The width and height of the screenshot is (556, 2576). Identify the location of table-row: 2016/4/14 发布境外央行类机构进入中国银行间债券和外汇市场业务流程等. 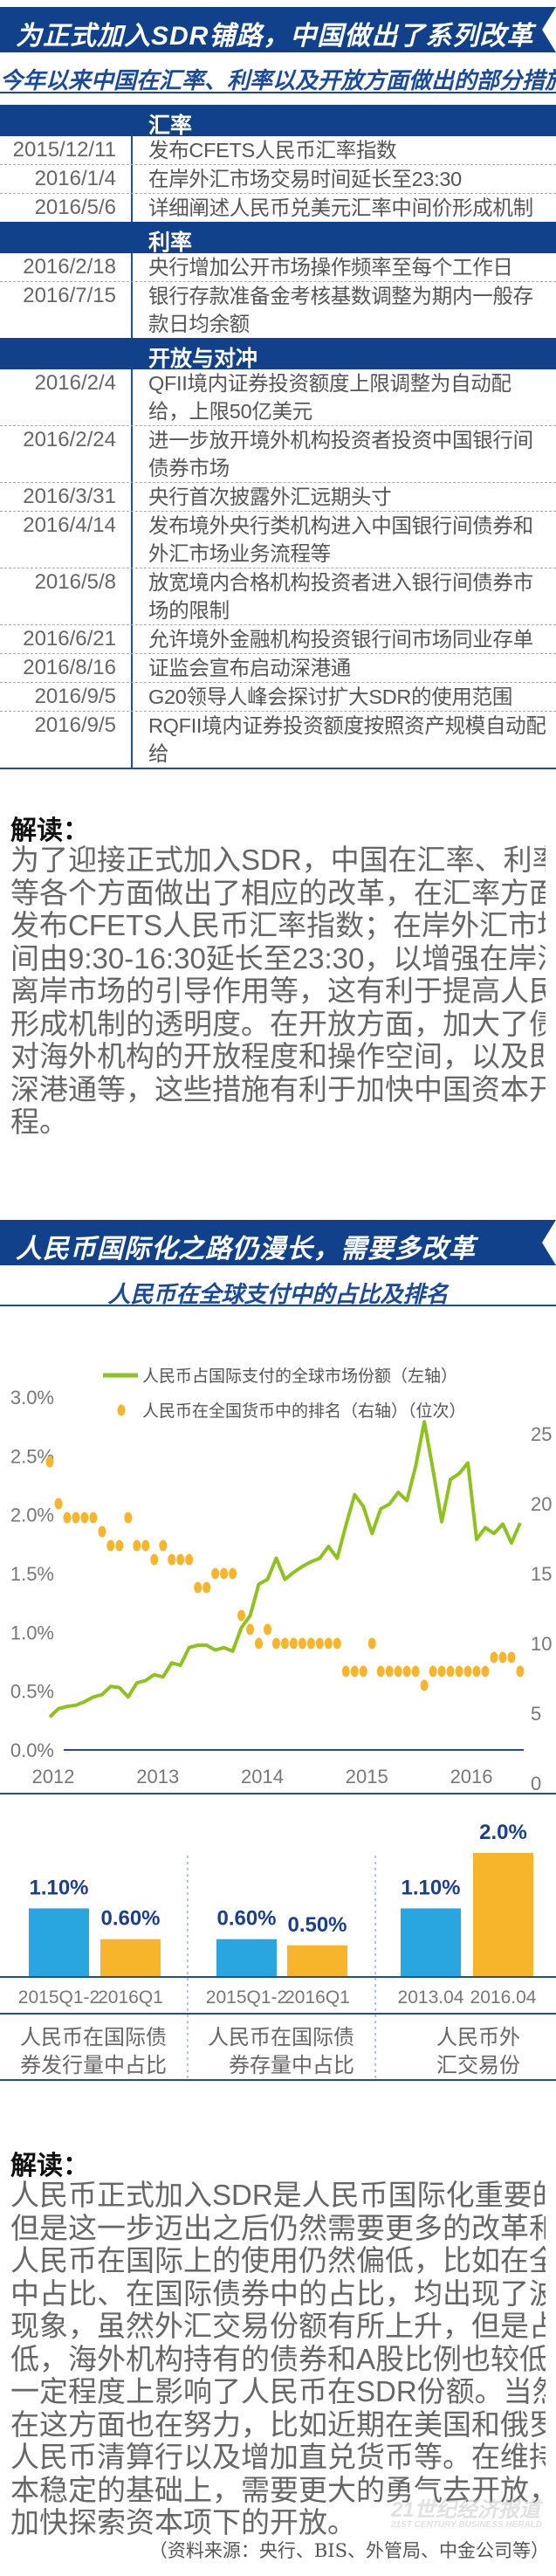
(278, 539).